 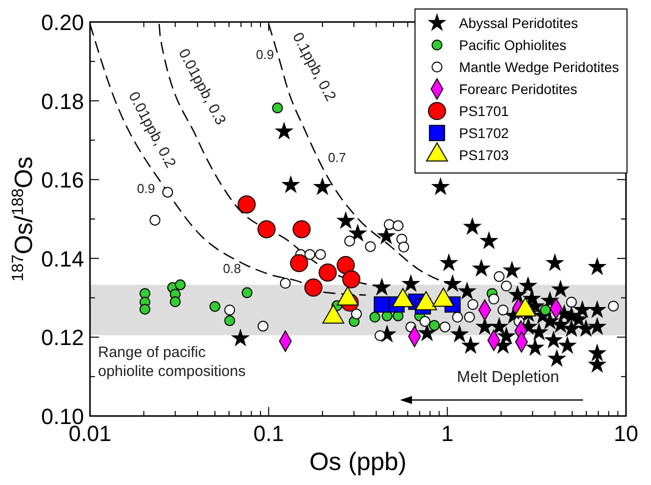 What do you see at coordinates (508, 377) in the screenshot?
I see `annotation: Melt Depletion` at bounding box center [508, 377].